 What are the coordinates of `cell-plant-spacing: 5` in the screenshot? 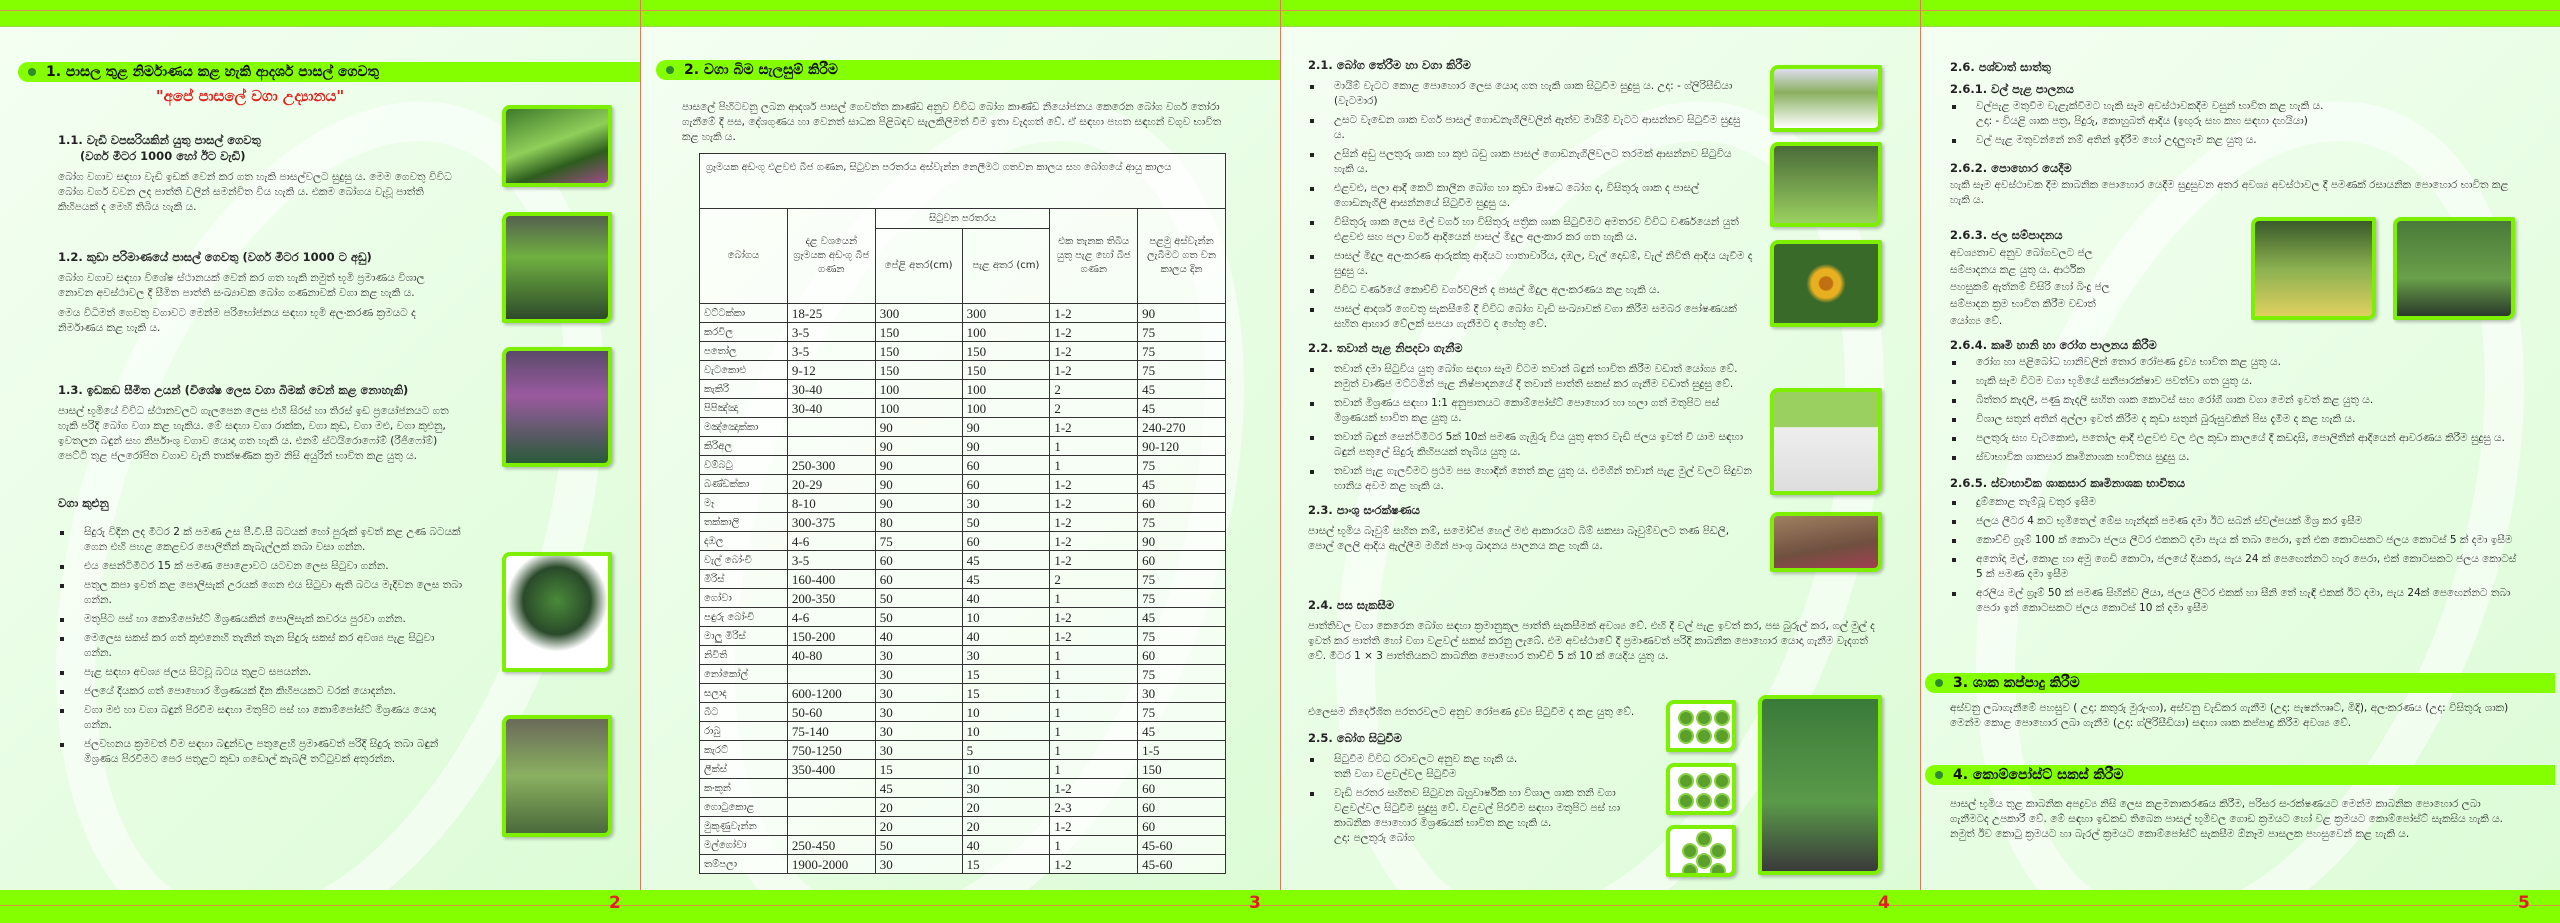 It's located at (1006, 750).